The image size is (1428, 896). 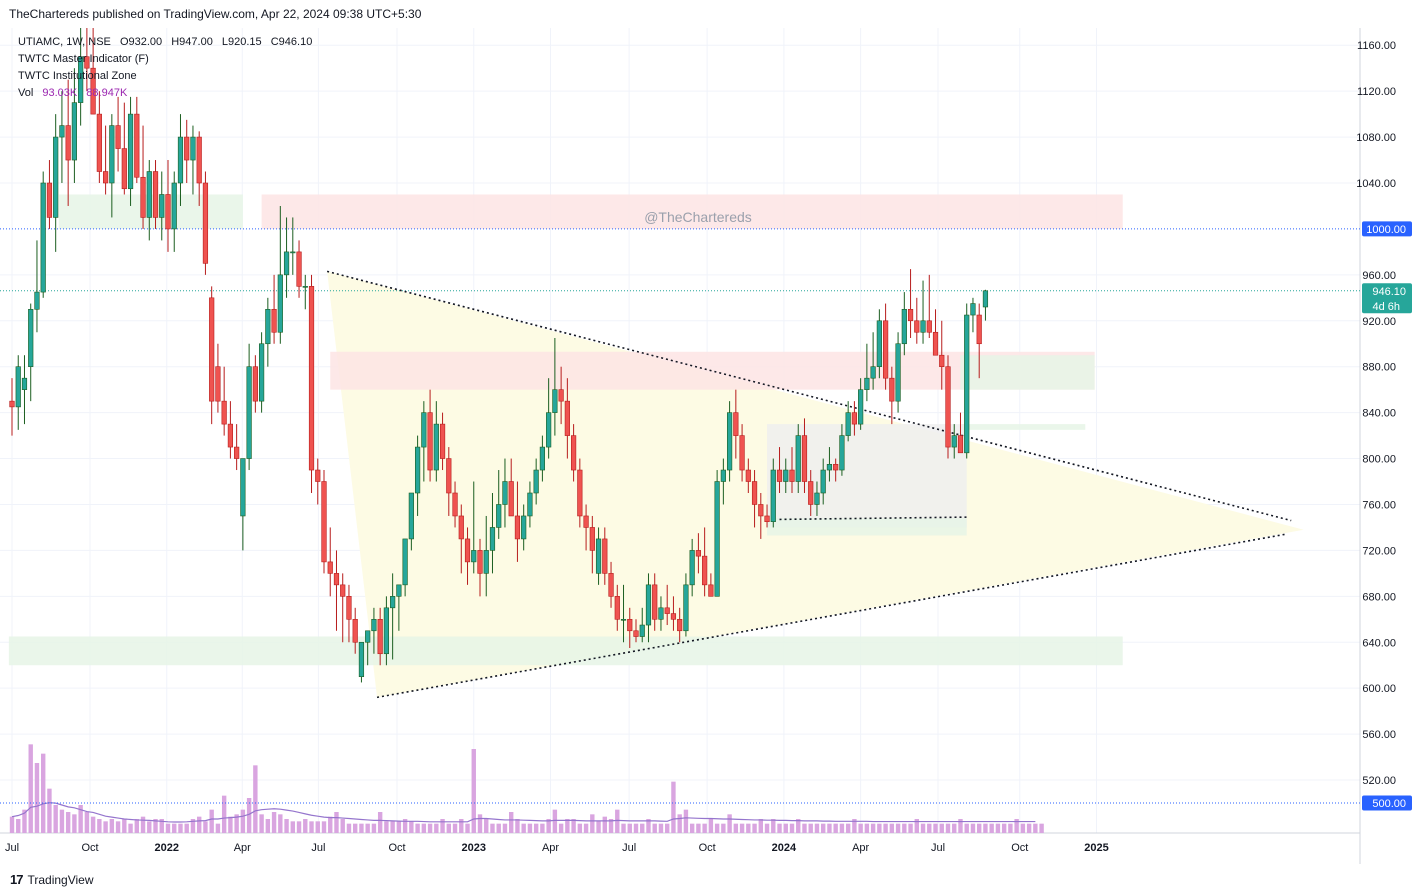 What do you see at coordinates (1379, 735) in the screenshot?
I see `price-tick-label: 560.00` at bounding box center [1379, 735].